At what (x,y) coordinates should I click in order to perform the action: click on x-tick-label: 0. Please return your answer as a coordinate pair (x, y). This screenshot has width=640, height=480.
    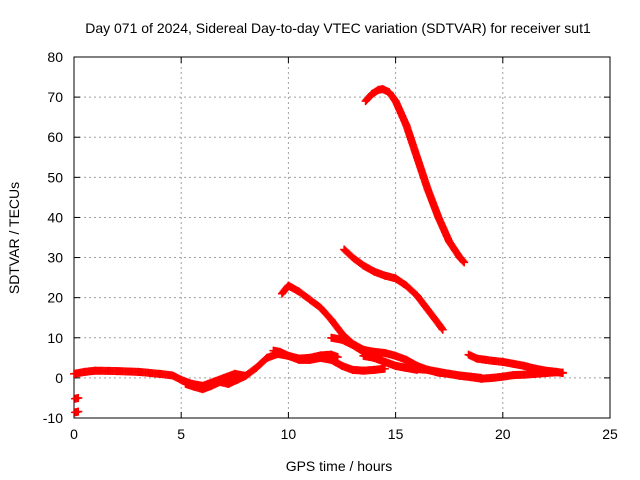
    Looking at the image, I should click on (74, 434).